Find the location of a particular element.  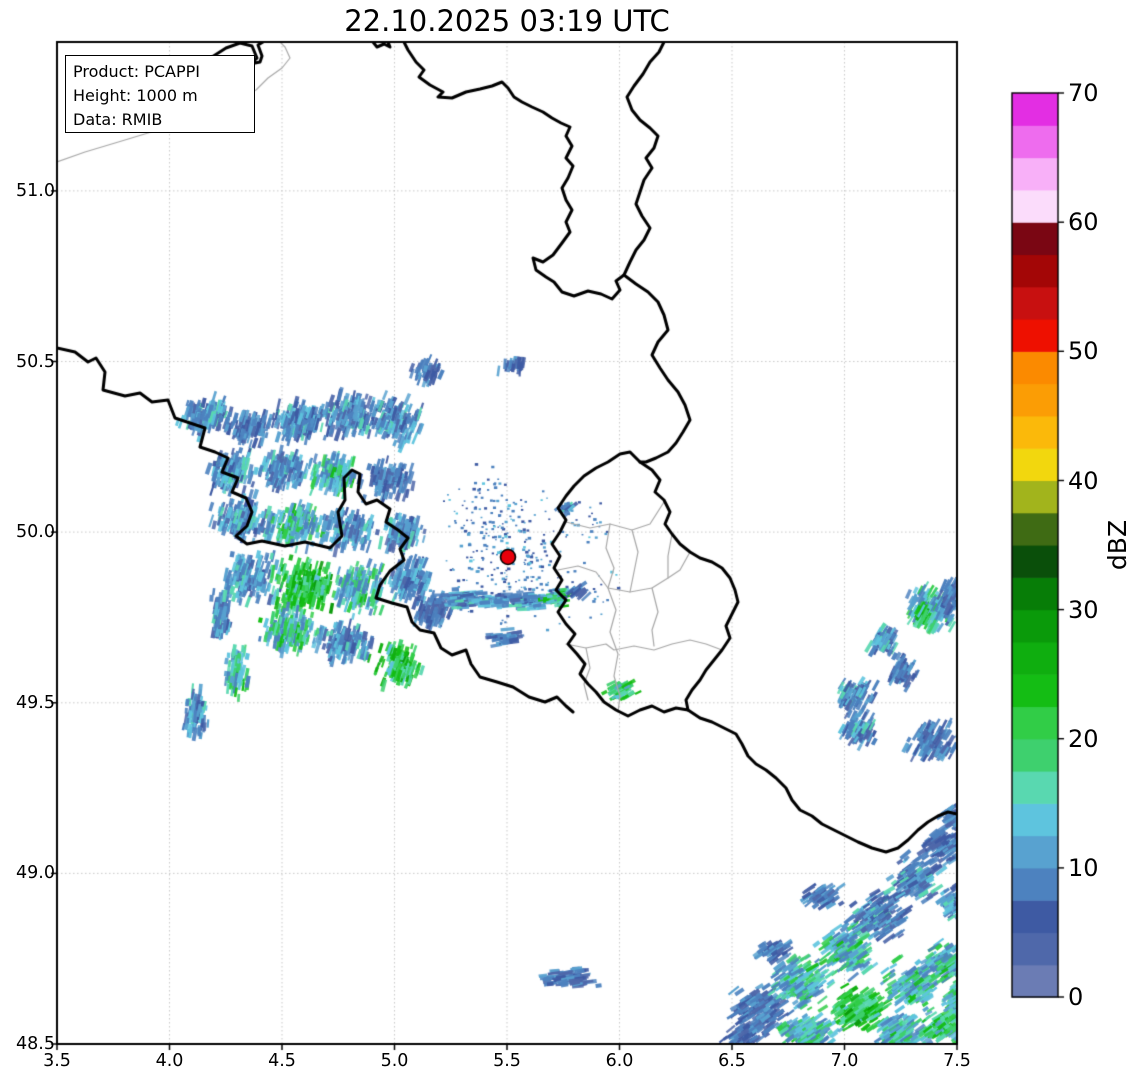

tick-x-label: 5.5 is located at coordinates (507, 1061).